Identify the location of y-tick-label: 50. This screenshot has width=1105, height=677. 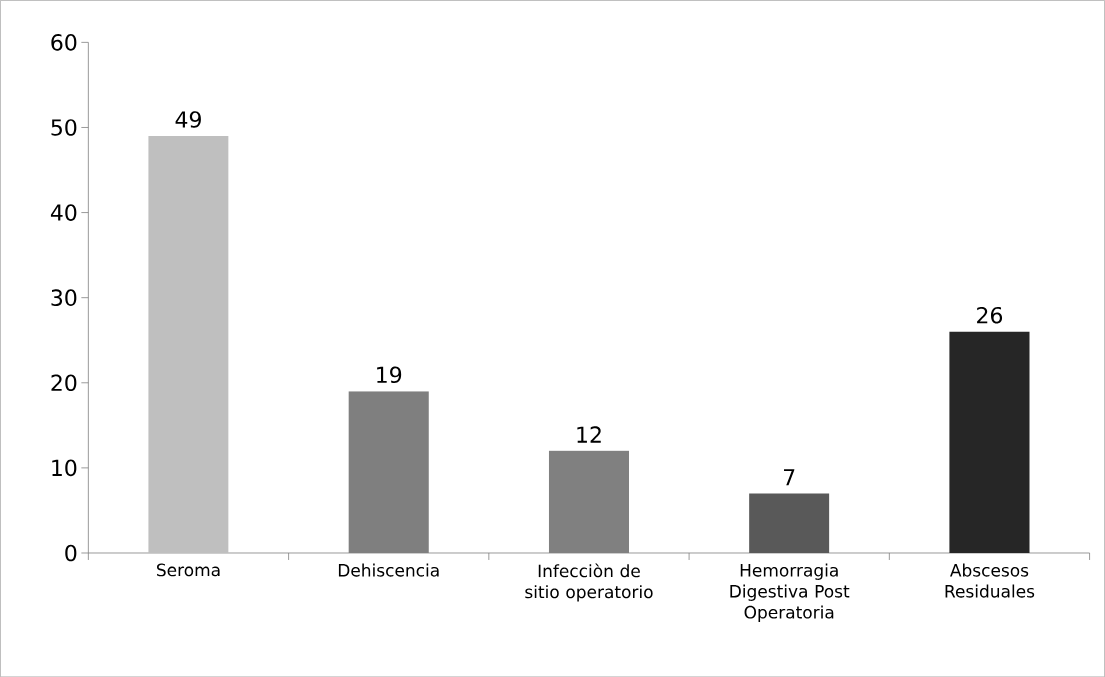
(64, 127).